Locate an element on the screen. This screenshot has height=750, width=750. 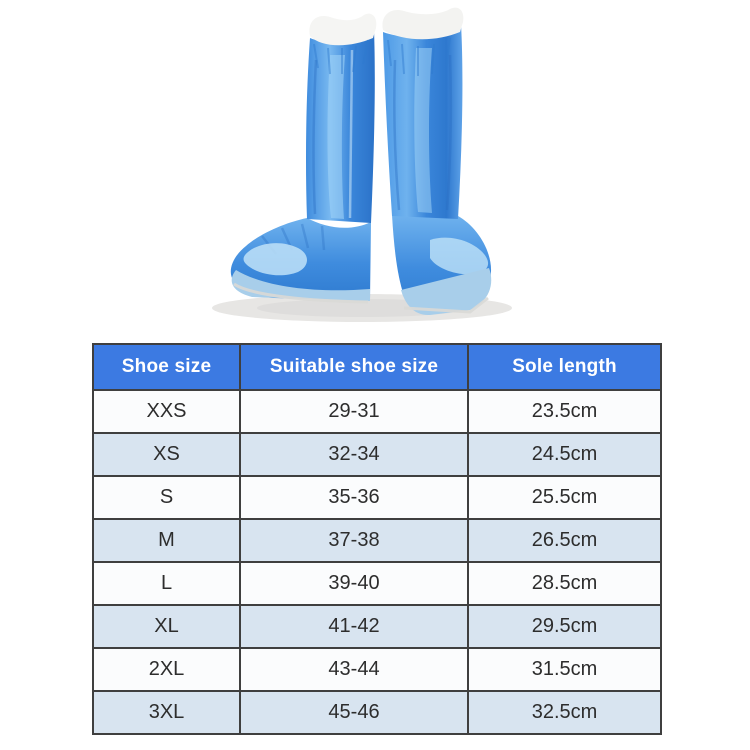
table-cell: 35-36 is located at coordinates (354, 497).